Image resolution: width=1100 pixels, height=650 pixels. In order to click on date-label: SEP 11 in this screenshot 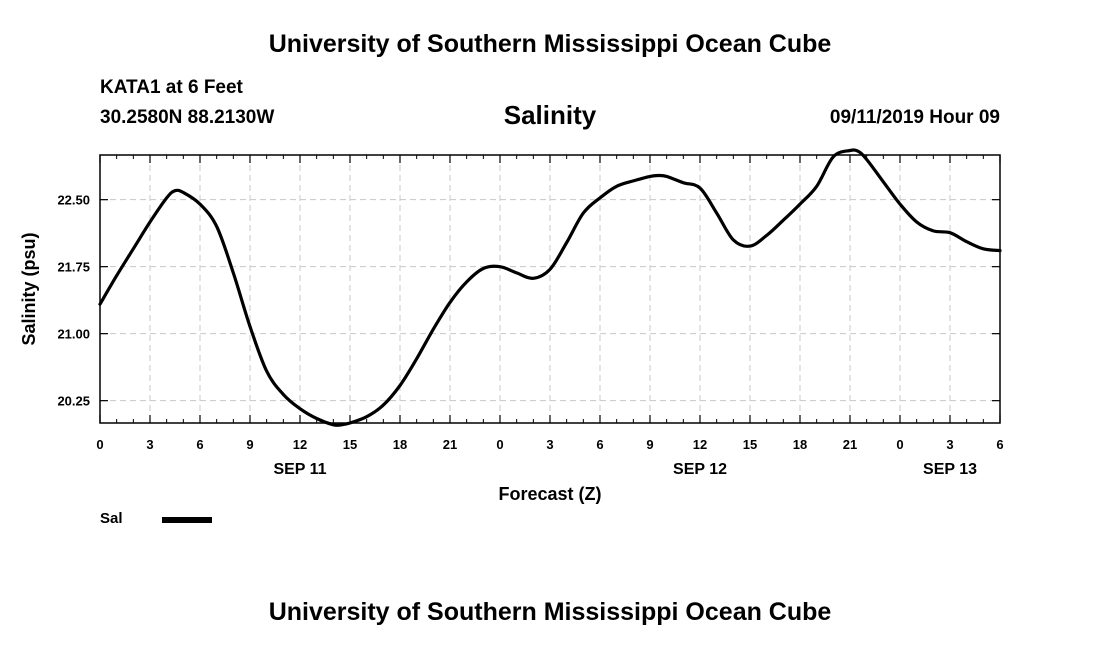, I will do `click(299, 469)`.